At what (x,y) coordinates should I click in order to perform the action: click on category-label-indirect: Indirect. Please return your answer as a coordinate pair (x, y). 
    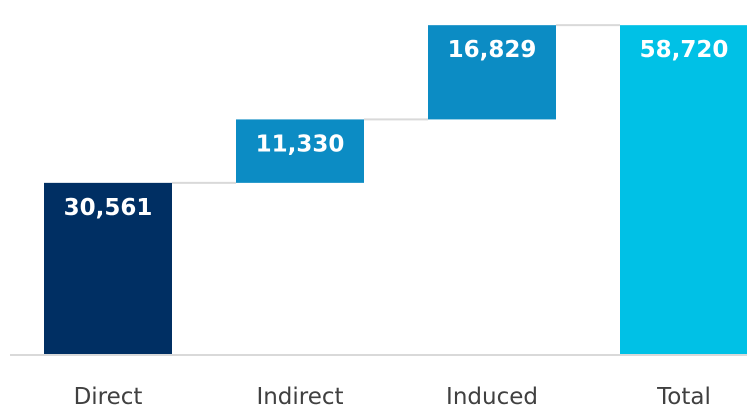
    Looking at the image, I should click on (299, 397).